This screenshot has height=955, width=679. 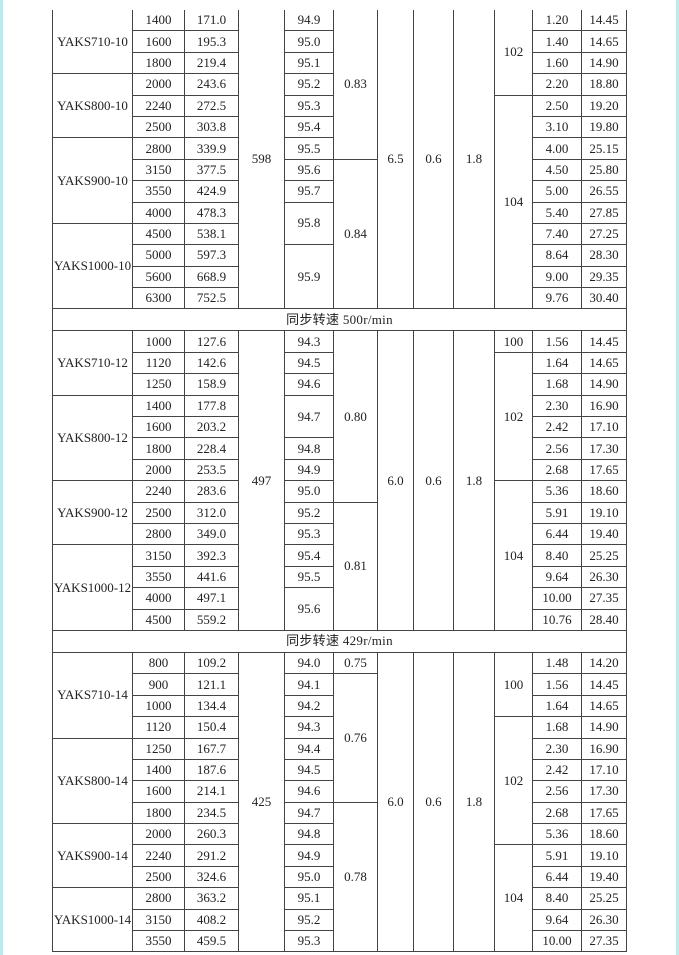 What do you see at coordinates (557, 148) in the screenshot?
I see `inertia-cell: 4.00` at bounding box center [557, 148].